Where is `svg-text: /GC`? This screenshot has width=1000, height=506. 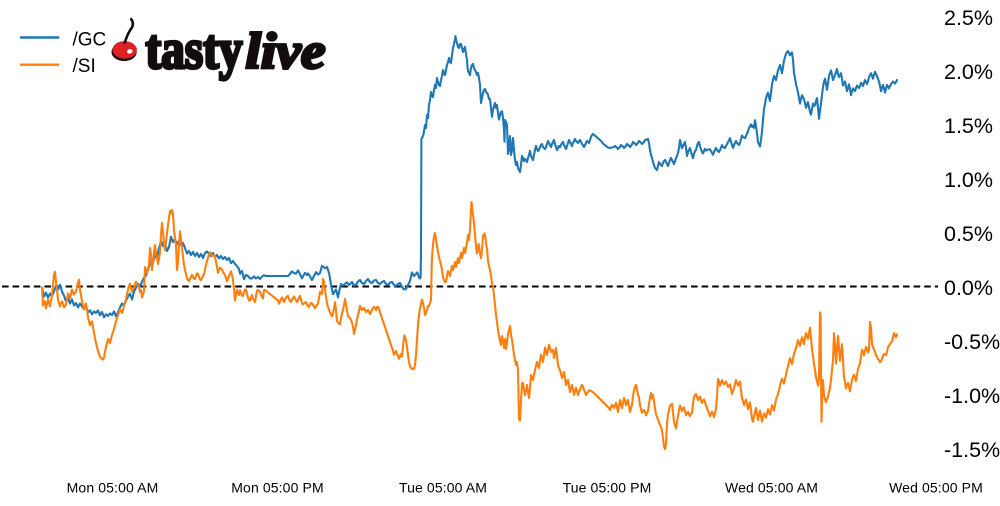
svg-text: /GC is located at coordinates (90, 39).